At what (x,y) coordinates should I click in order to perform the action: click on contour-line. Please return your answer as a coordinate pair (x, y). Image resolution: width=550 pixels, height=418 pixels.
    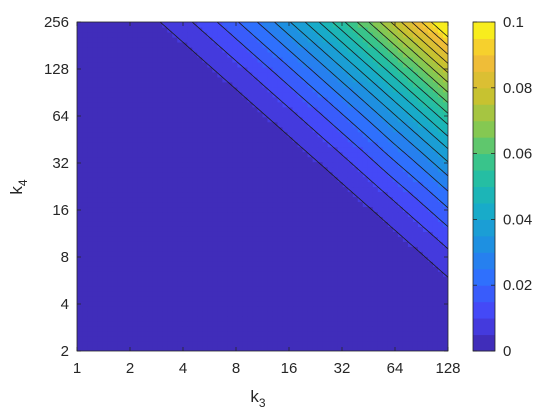
    Looking at the image, I should click on (352, 107).